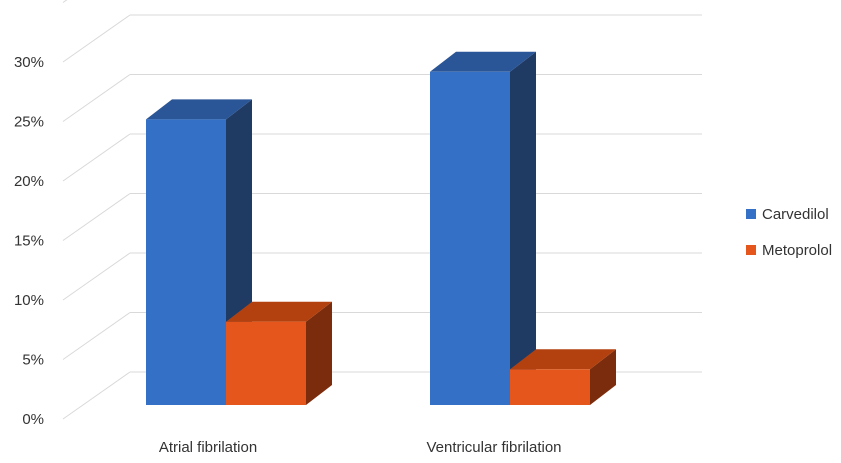  I want to click on y-tick-label: 15%, so click(29, 241).